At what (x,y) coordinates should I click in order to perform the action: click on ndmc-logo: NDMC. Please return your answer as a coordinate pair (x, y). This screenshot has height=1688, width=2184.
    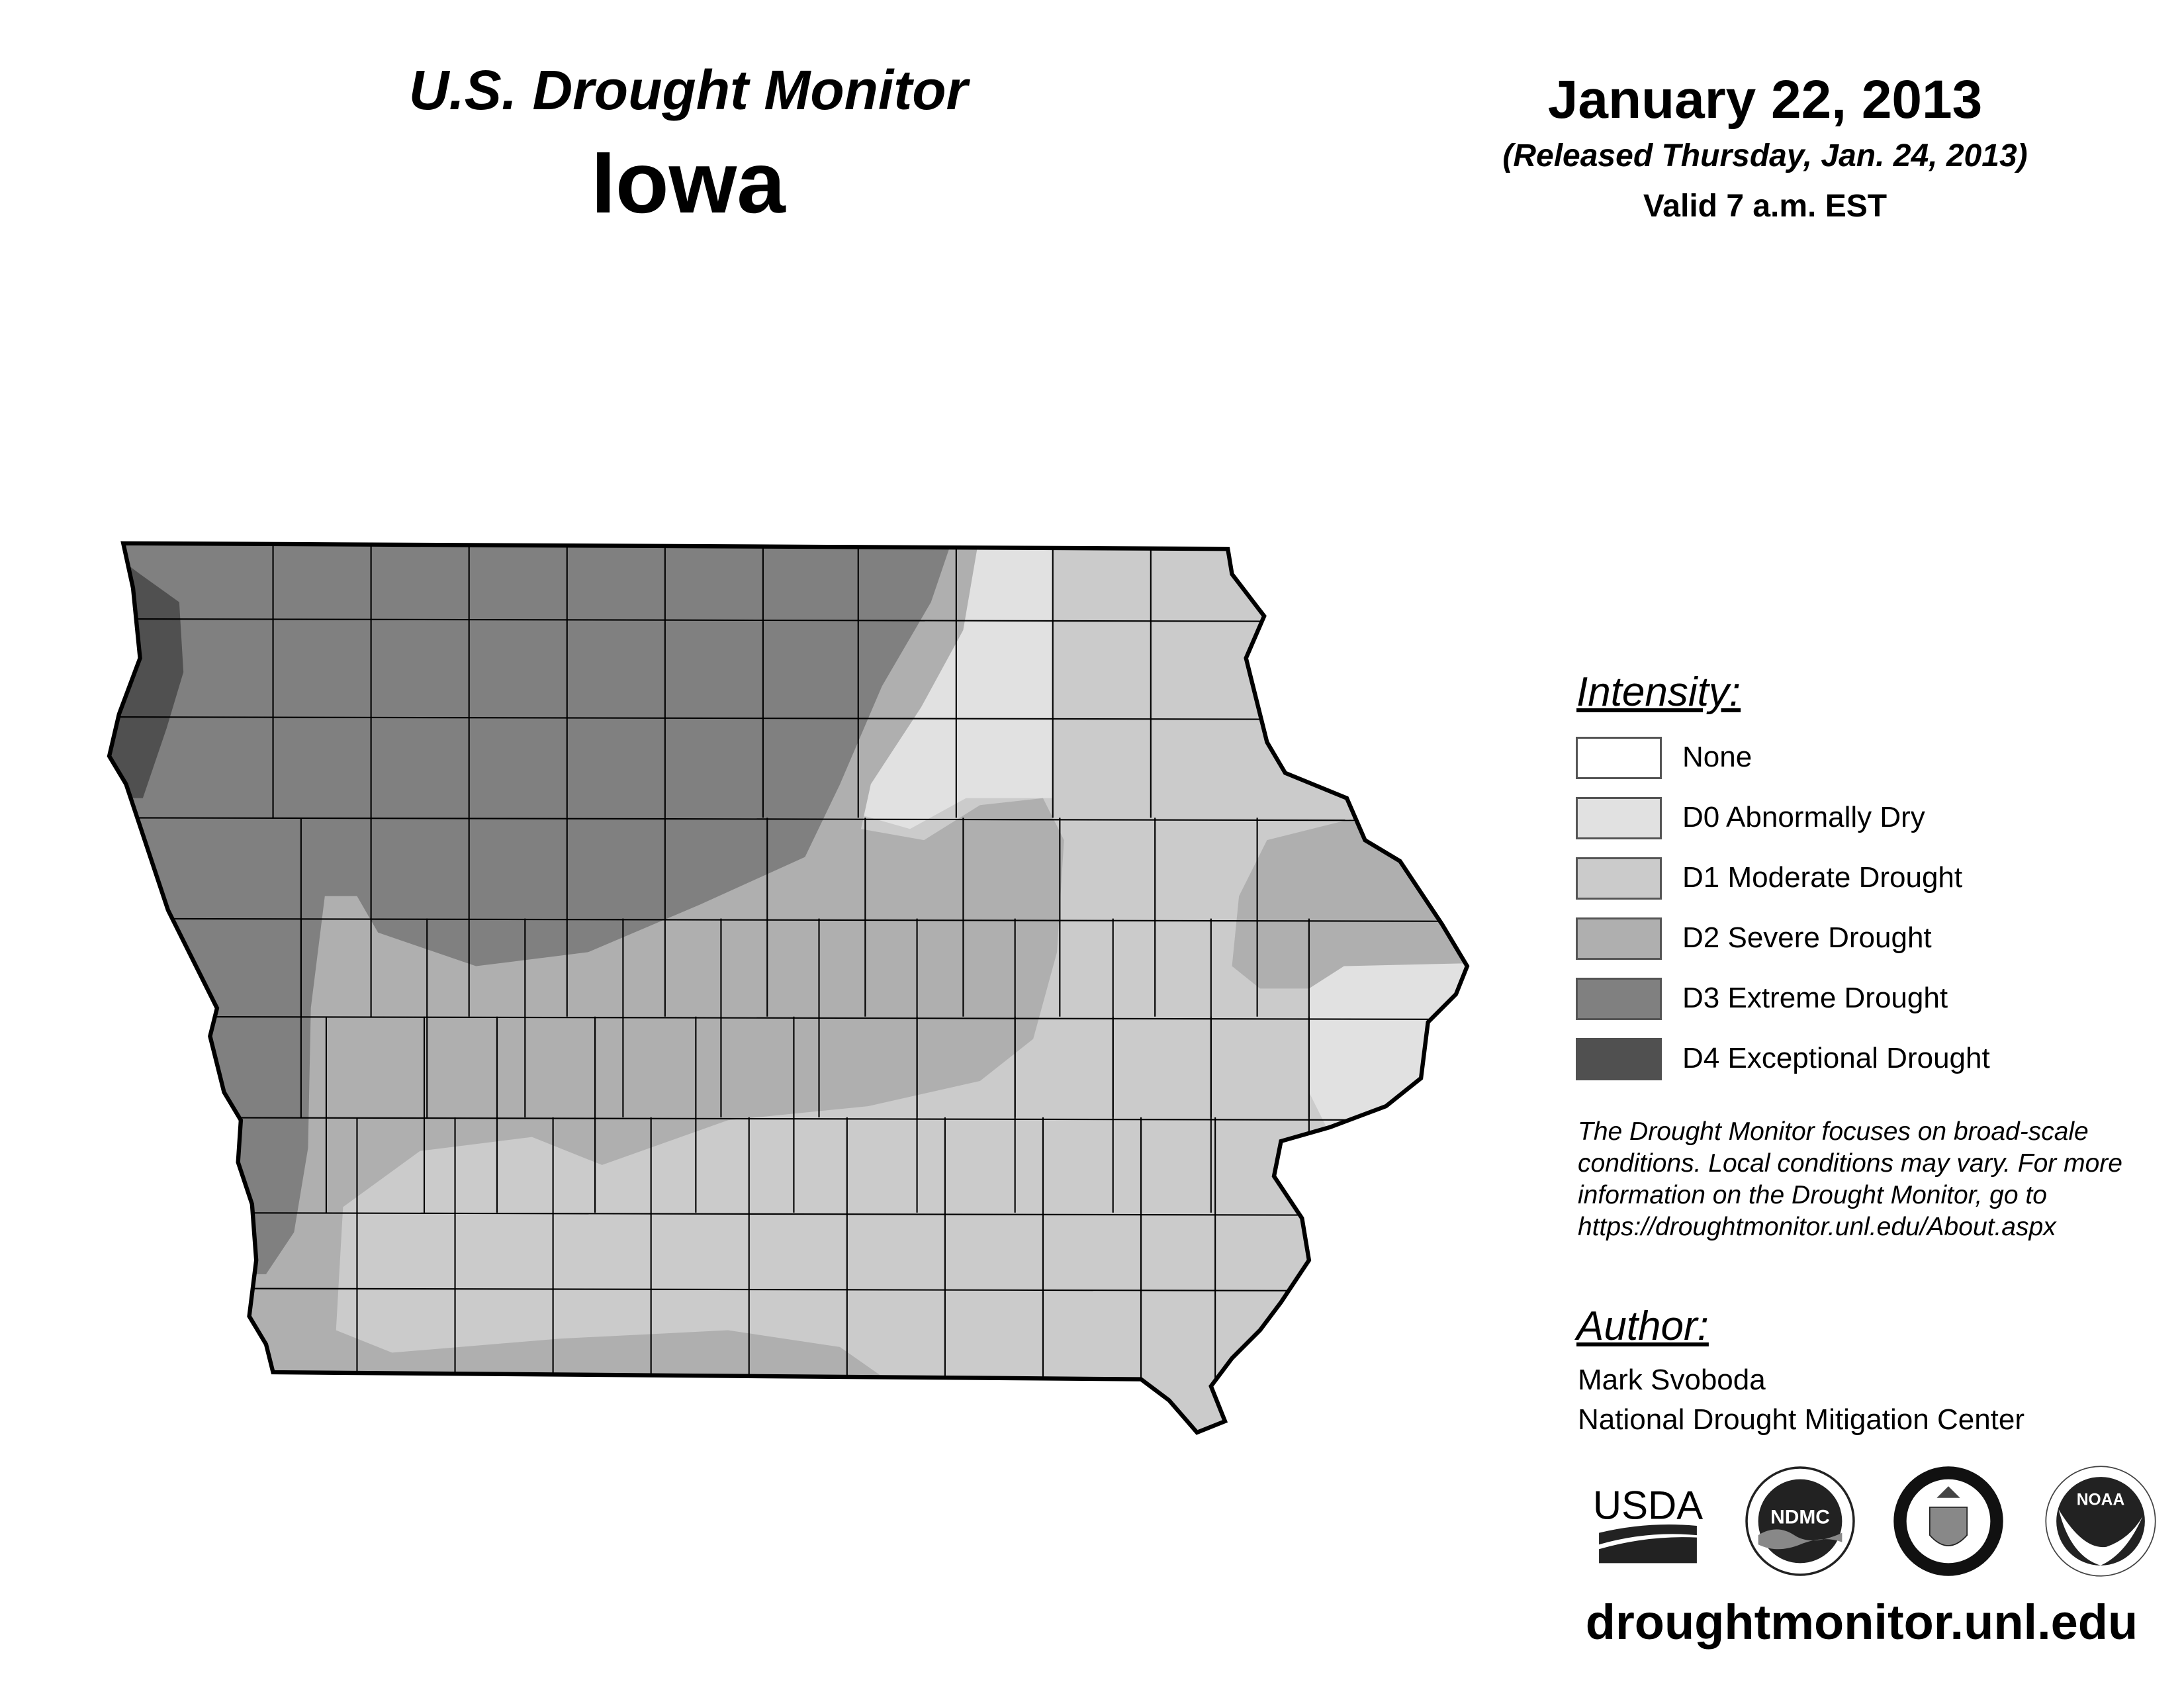
    Looking at the image, I should click on (1800, 1521).